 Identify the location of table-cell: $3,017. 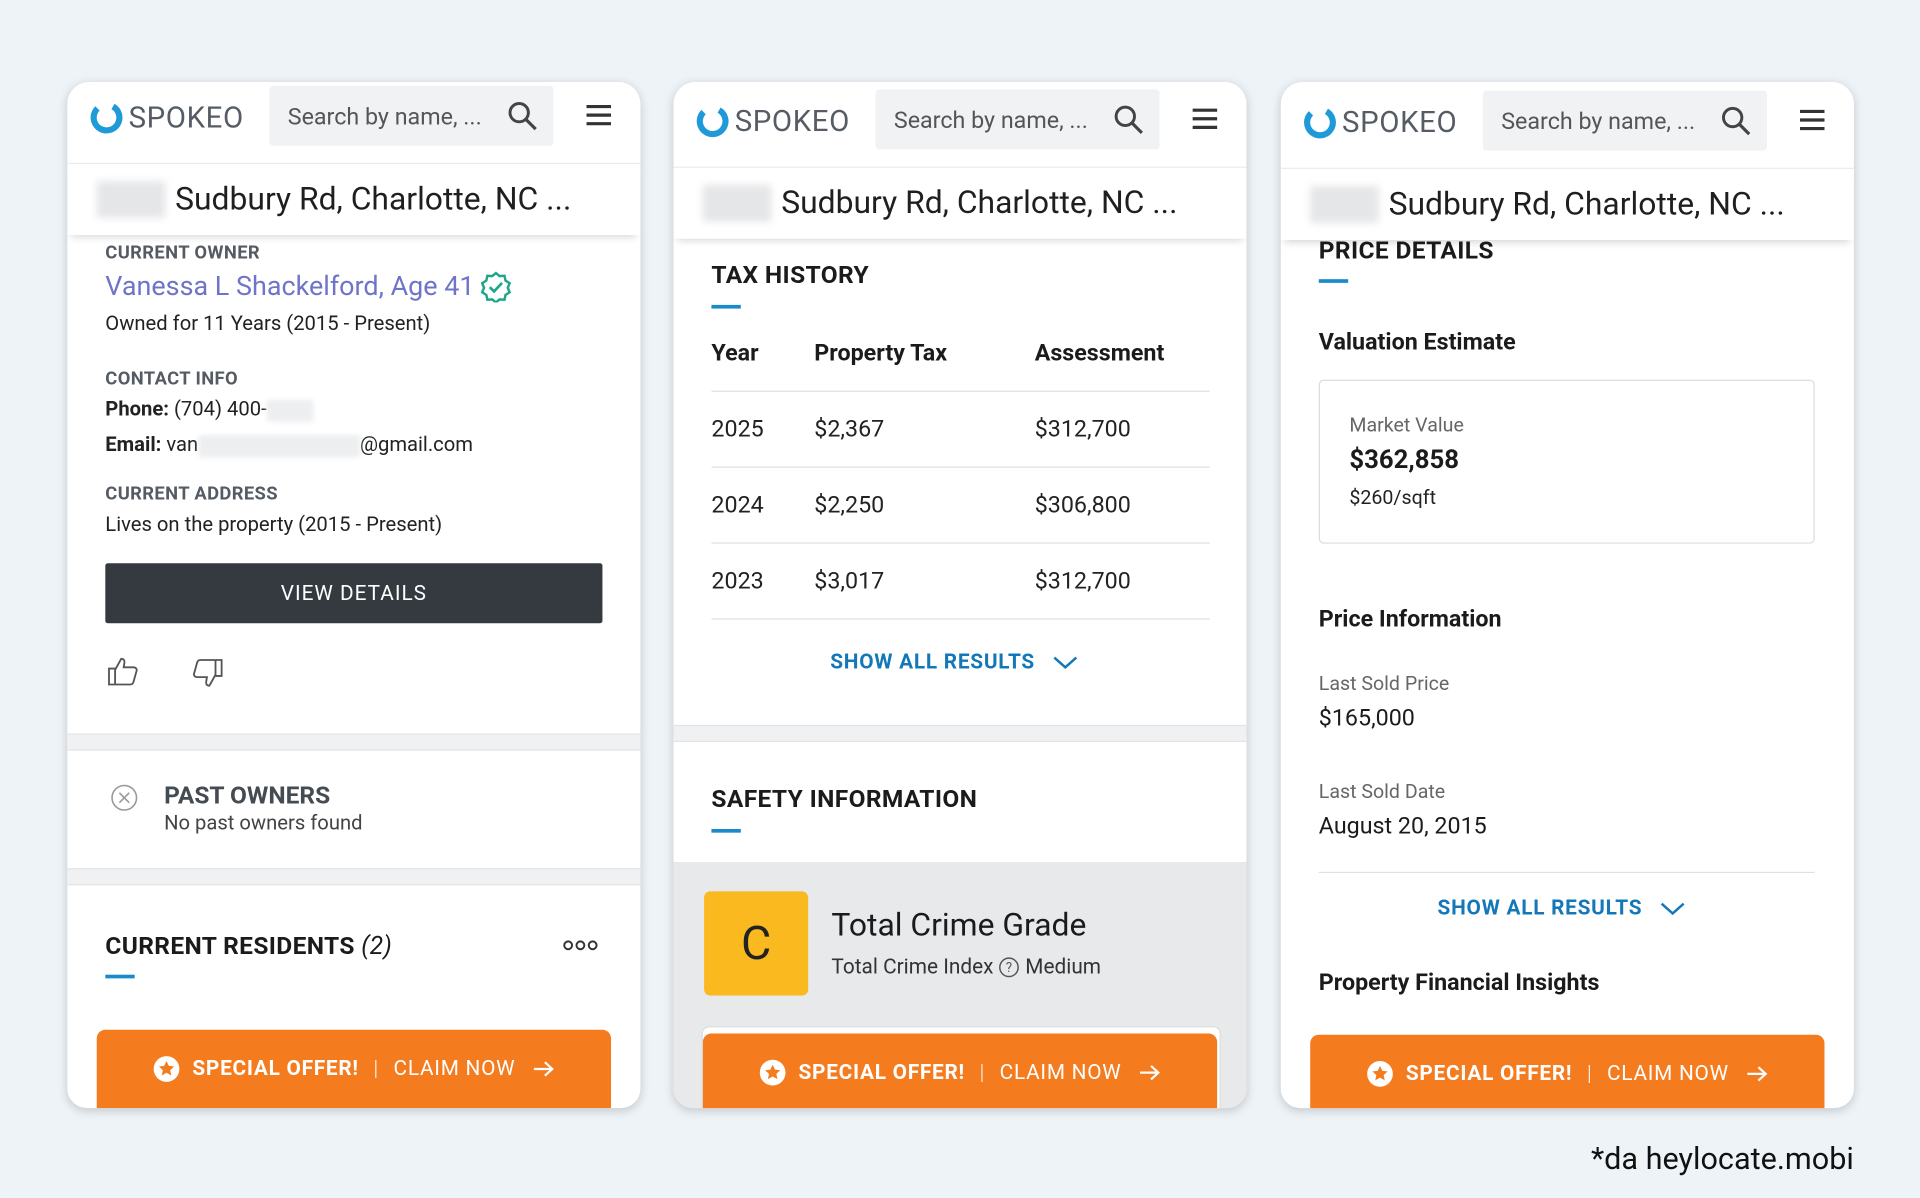
(849, 580).